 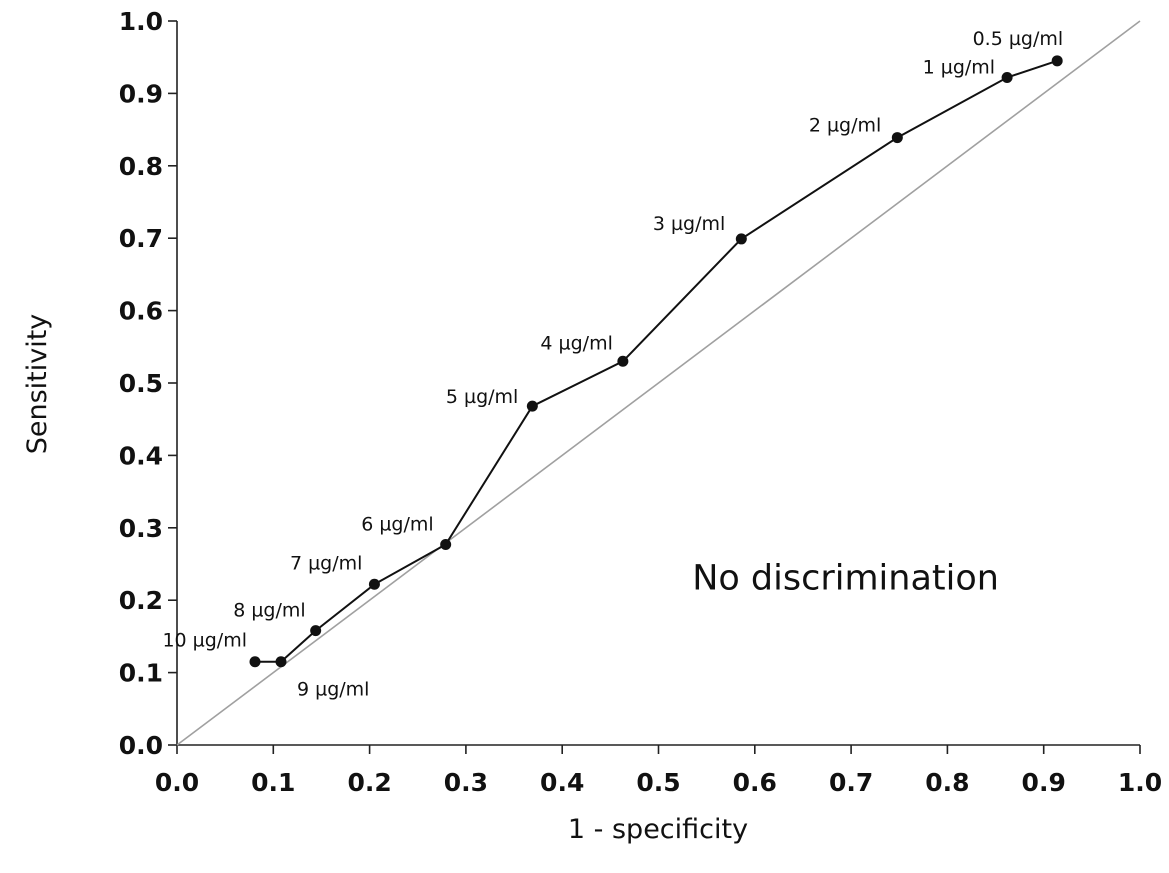 What do you see at coordinates (947, 782) in the screenshot?
I see `x-tick-label: 0.8` at bounding box center [947, 782].